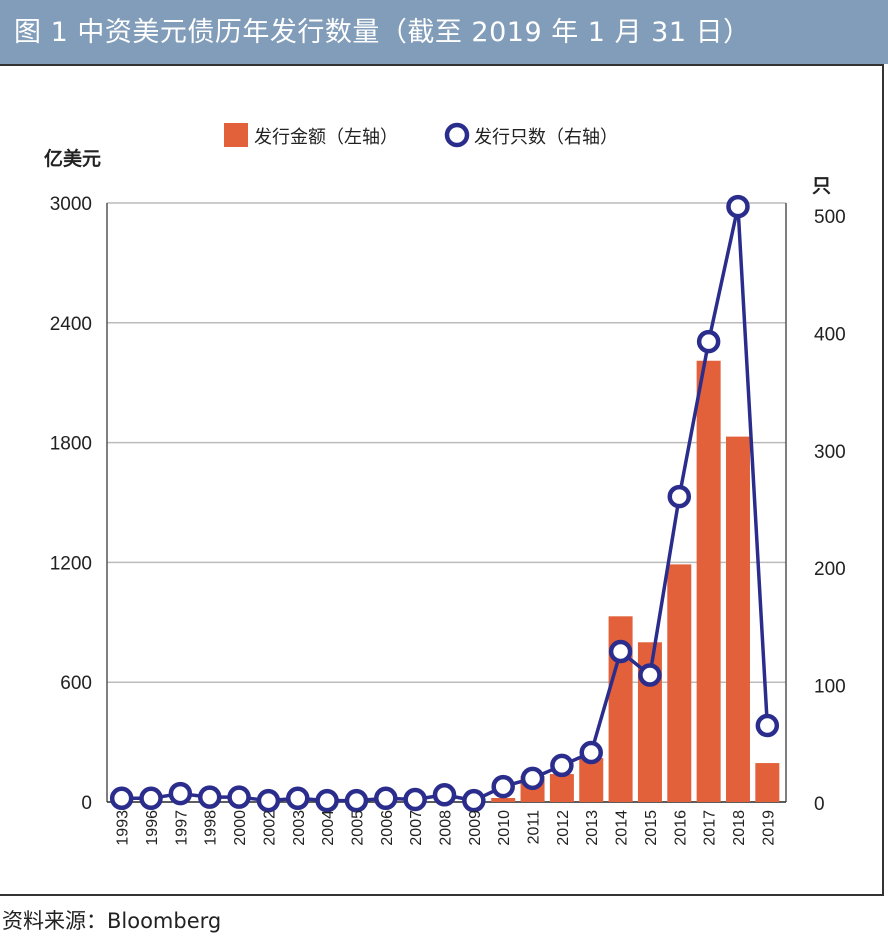 The image size is (888, 946). Describe the element at coordinates (821, 186) in the screenshot. I see `right-axis-label: 只` at that location.